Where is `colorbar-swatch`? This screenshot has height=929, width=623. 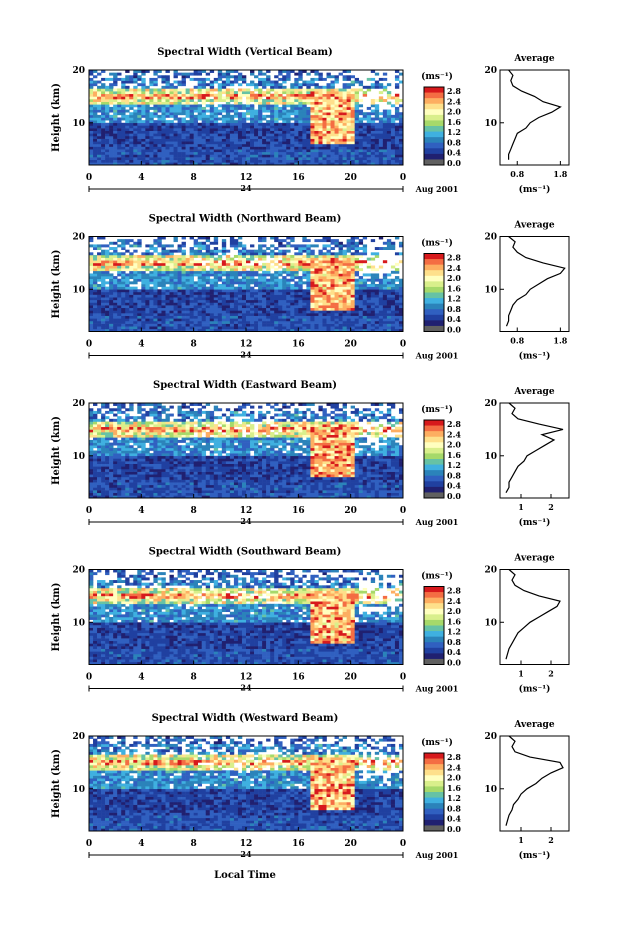
colorbar-swatch is located at coordinates (434, 301).